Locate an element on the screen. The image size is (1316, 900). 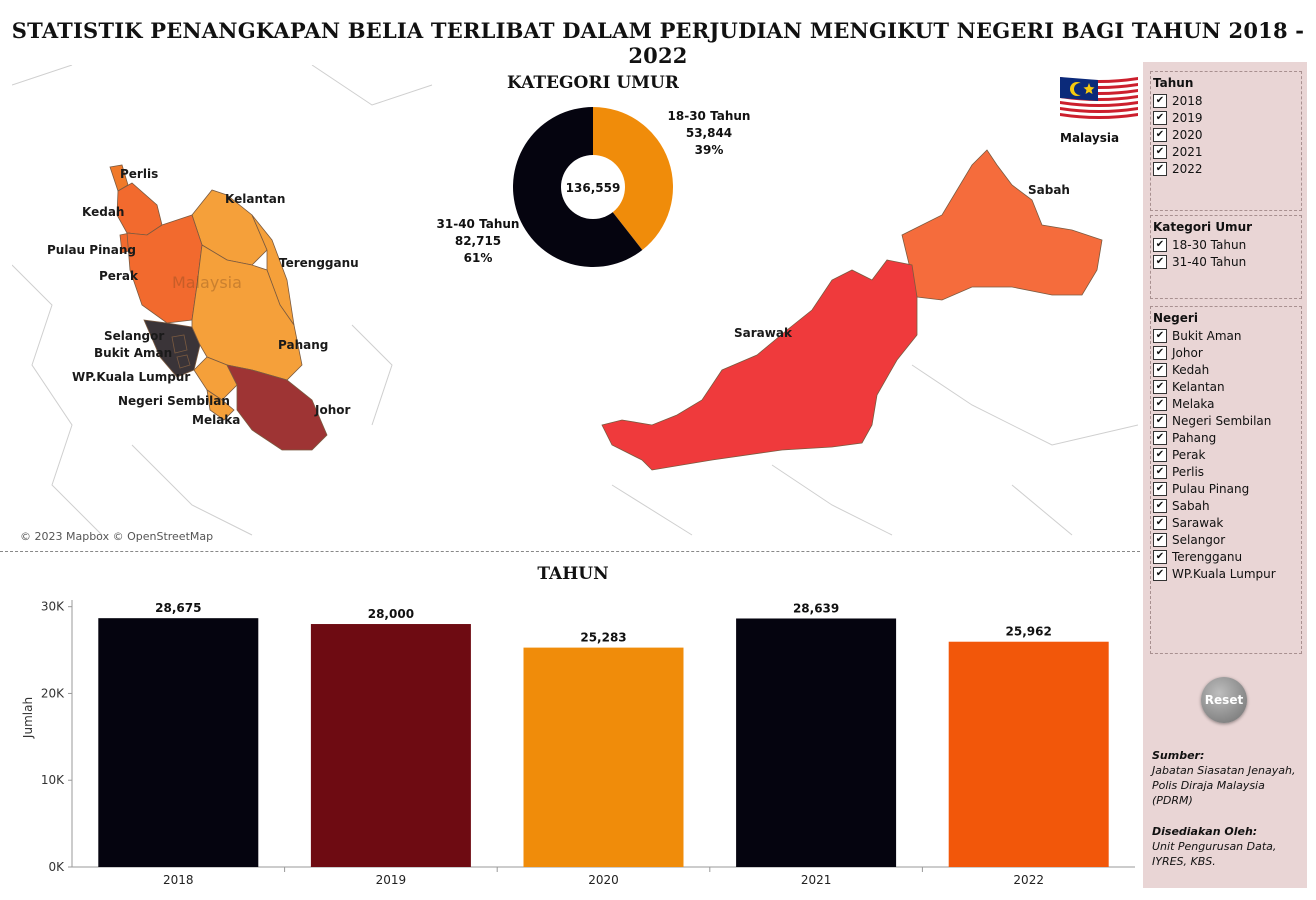
filter-option-negeri-12: ✔ Selangor is located at coordinates (1226, 539).